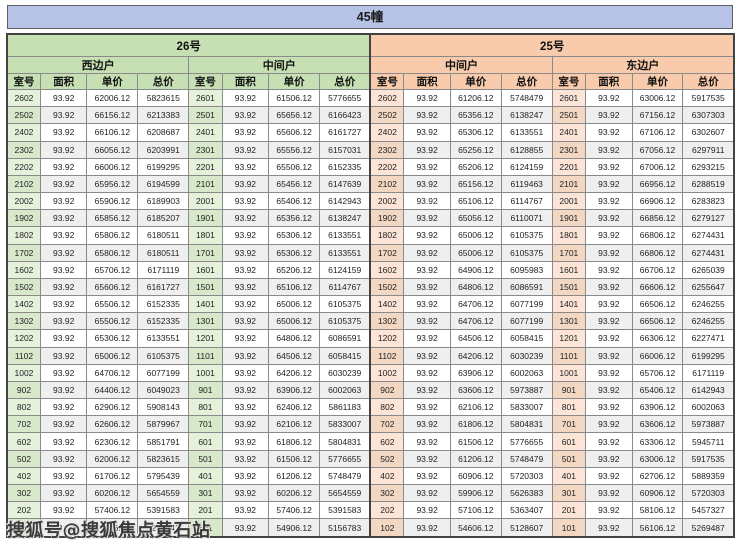  Describe the element at coordinates (657, 475) in the screenshot. I see `cell-unit-price: 62706.12` at that location.